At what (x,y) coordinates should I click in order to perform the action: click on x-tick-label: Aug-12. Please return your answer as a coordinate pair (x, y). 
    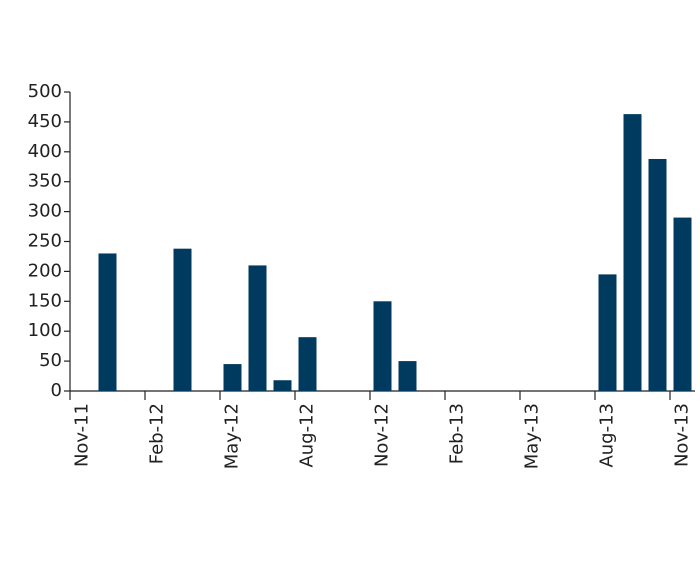
    Looking at the image, I should click on (307, 435).